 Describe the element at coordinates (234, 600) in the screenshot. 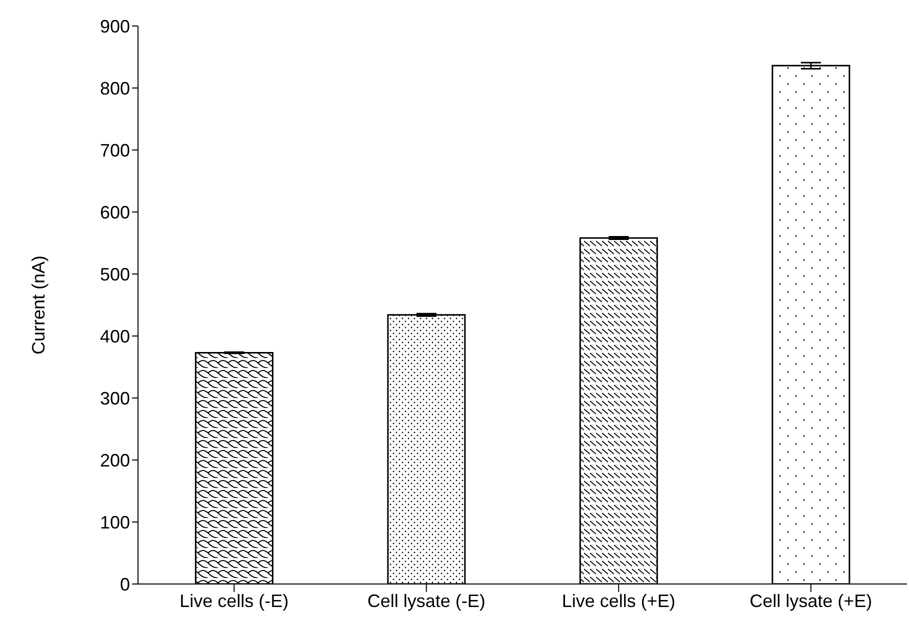

I see `x-tick-label: Live cells (-E)` at that location.